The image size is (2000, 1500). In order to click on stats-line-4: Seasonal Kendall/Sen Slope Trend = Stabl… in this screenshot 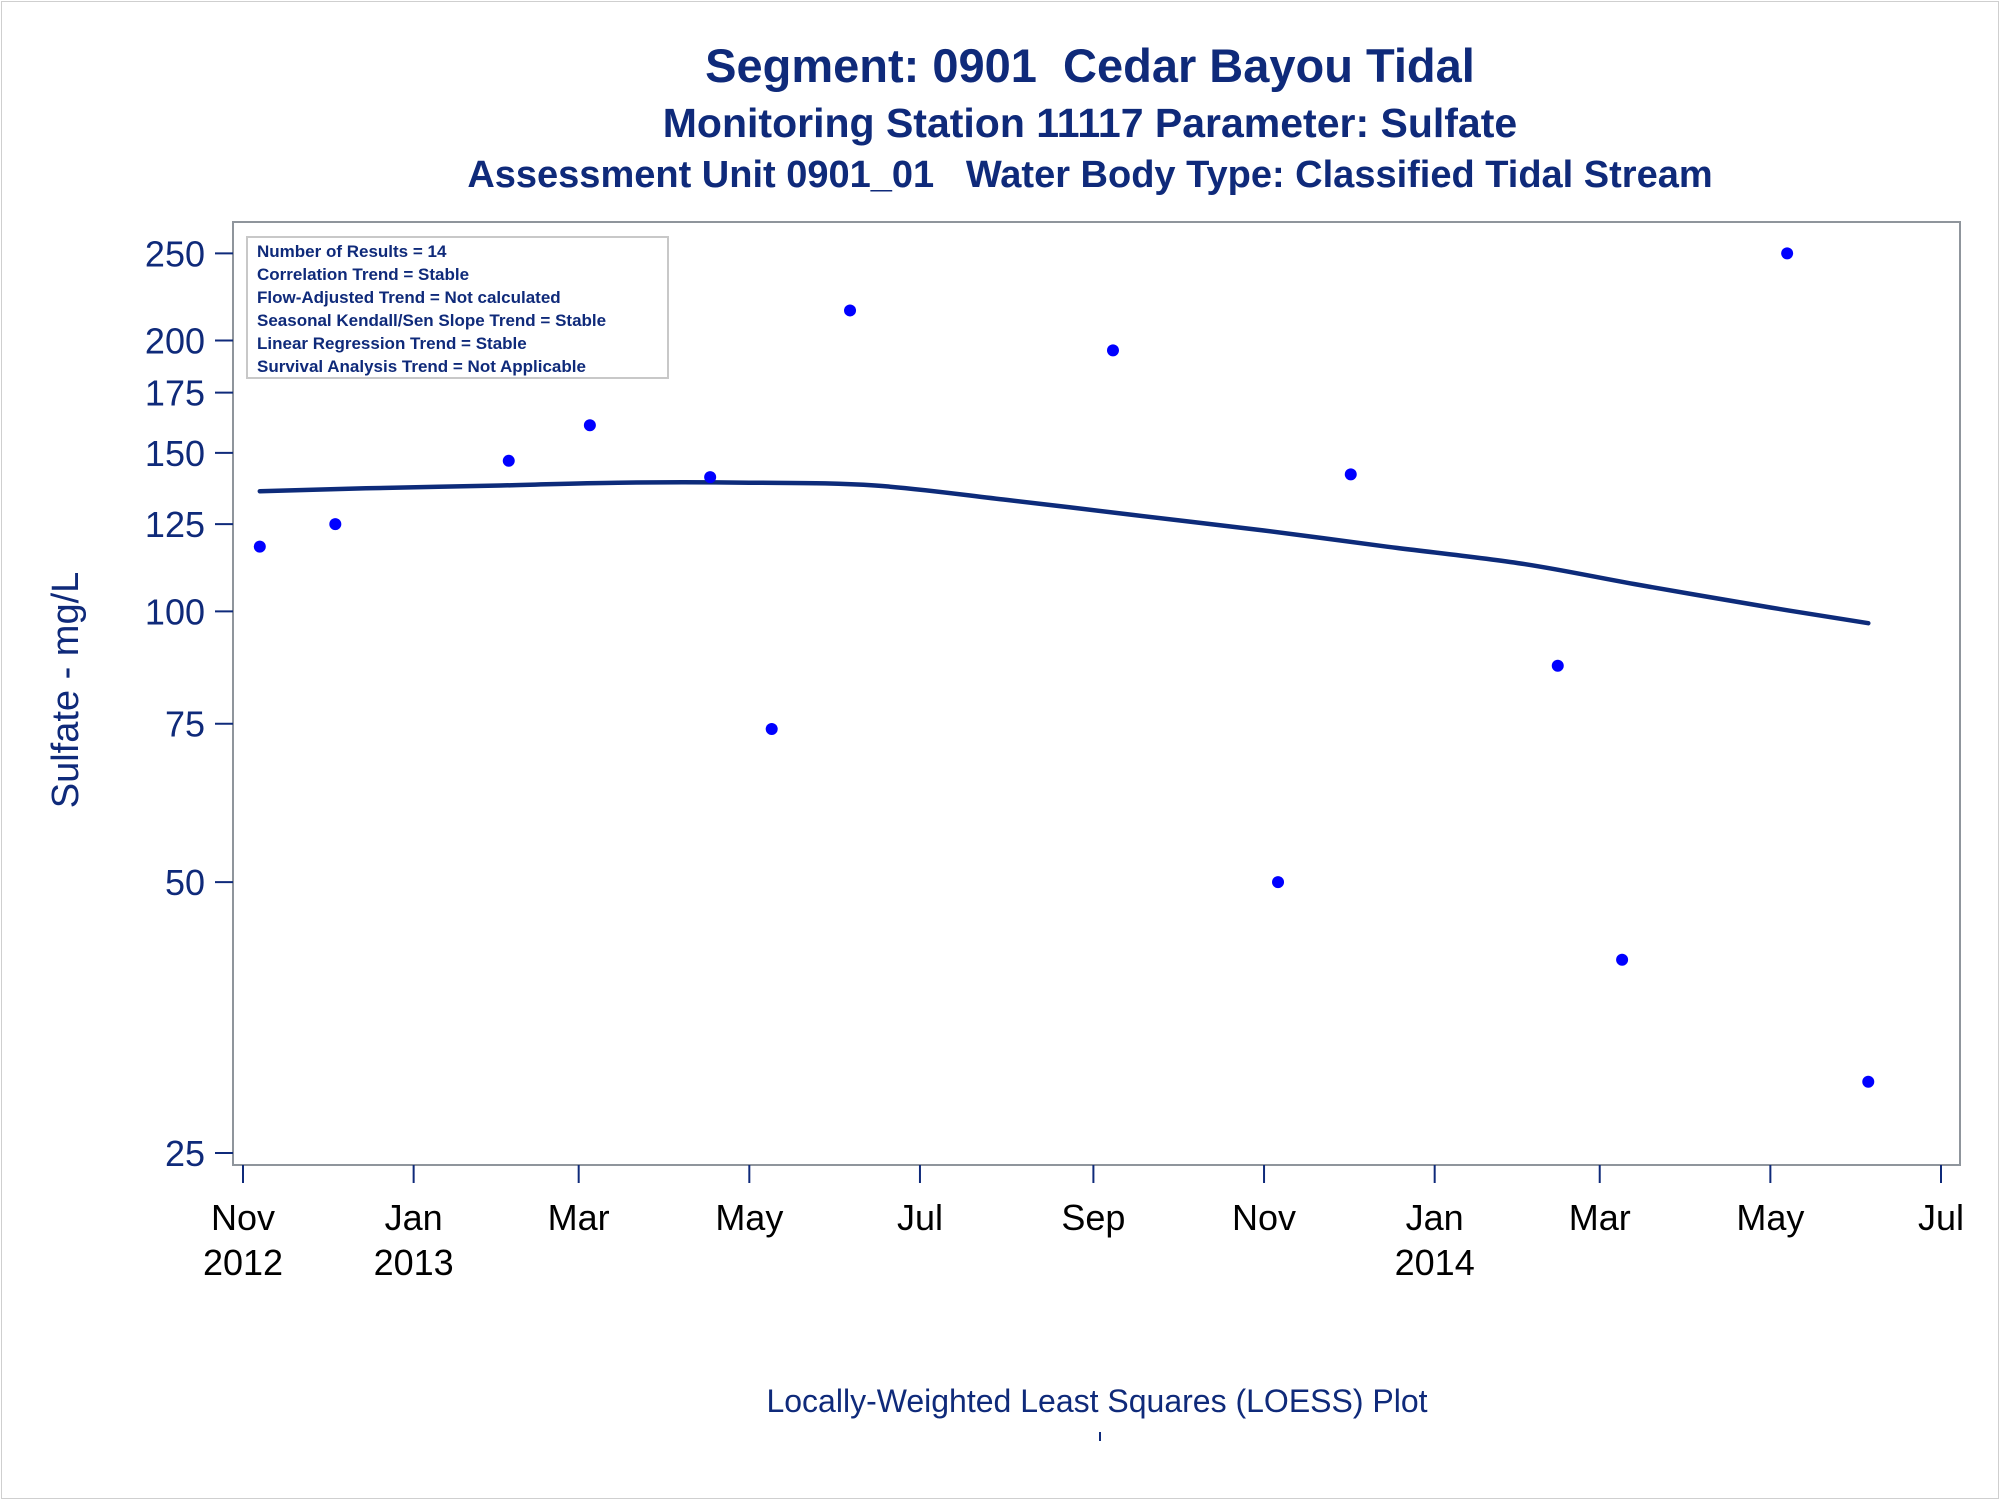, I will do `click(431, 320)`.